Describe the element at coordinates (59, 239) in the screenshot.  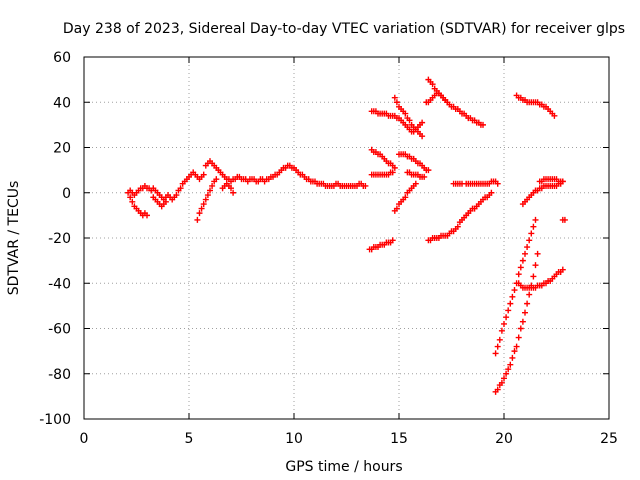
I see `y-tick-label: -20` at that location.